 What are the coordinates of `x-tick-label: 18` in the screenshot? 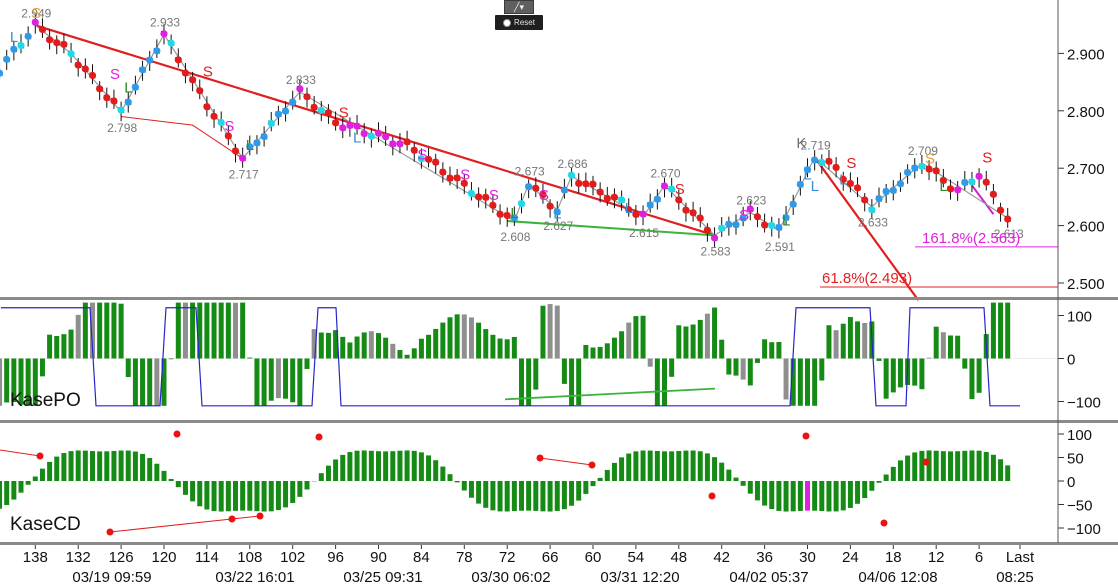 It's located at (893, 557).